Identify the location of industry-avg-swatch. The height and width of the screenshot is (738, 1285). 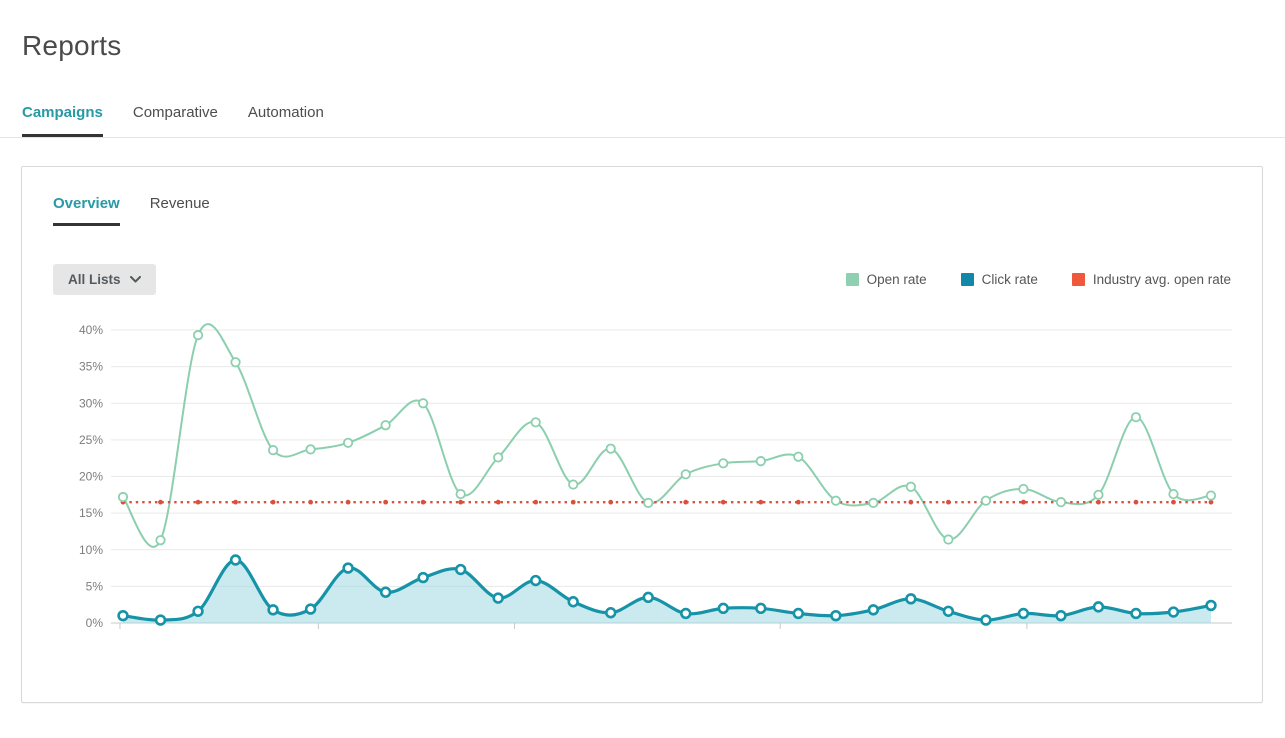
(1078, 279).